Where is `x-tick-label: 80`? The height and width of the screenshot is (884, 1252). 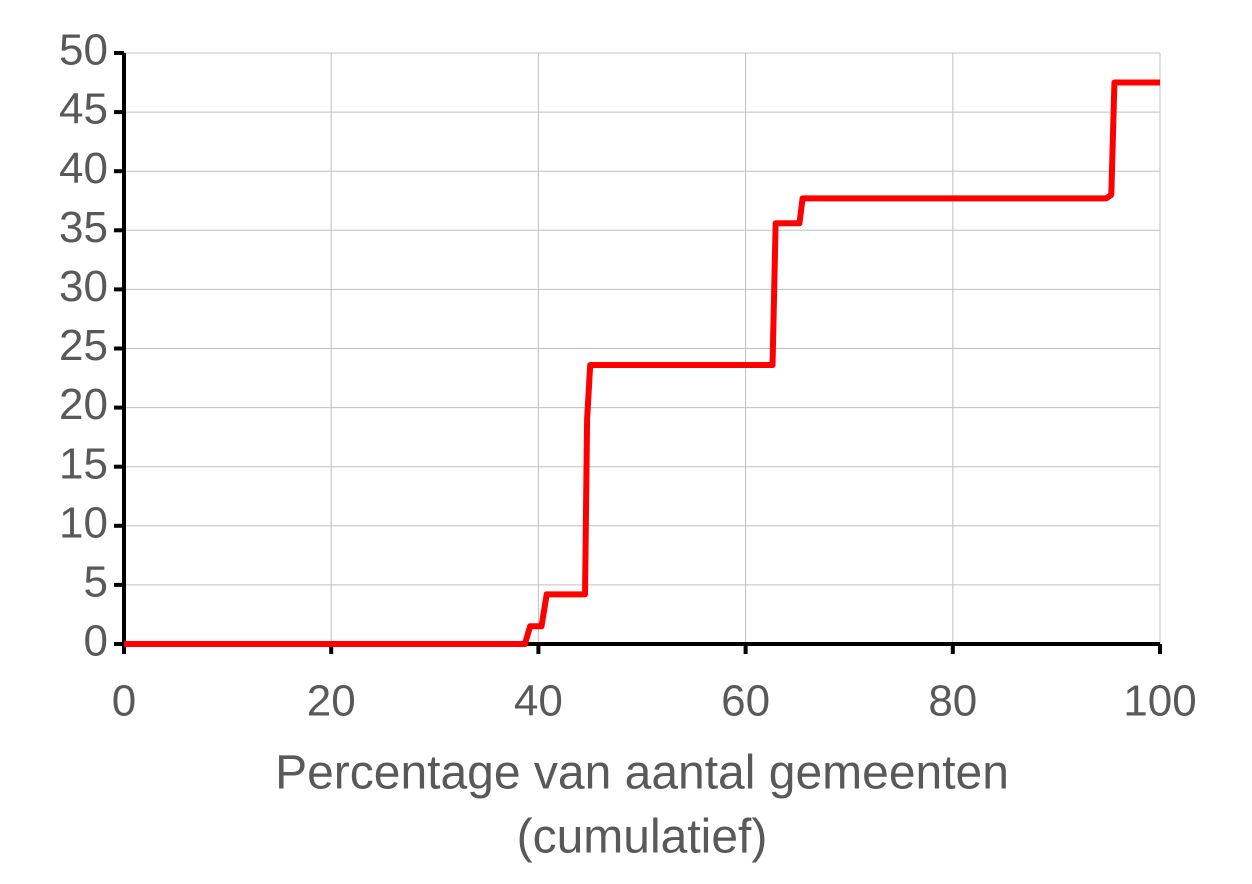 x-tick-label: 80 is located at coordinates (952, 701).